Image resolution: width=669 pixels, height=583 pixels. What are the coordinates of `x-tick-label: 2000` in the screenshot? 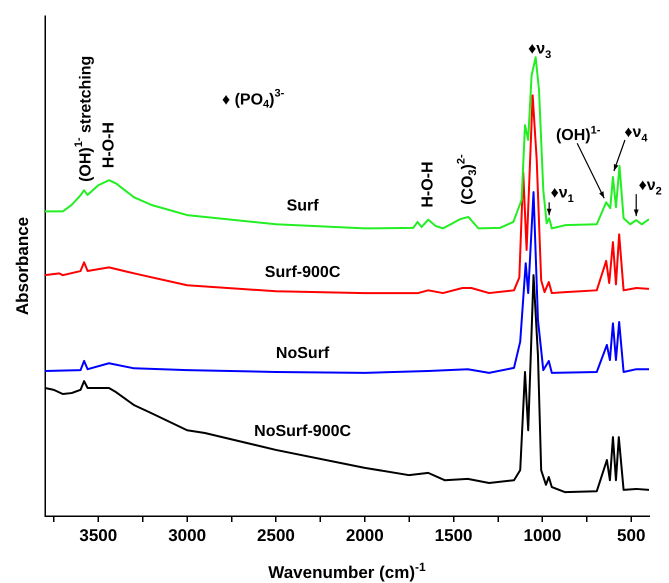 It's located at (365, 535).